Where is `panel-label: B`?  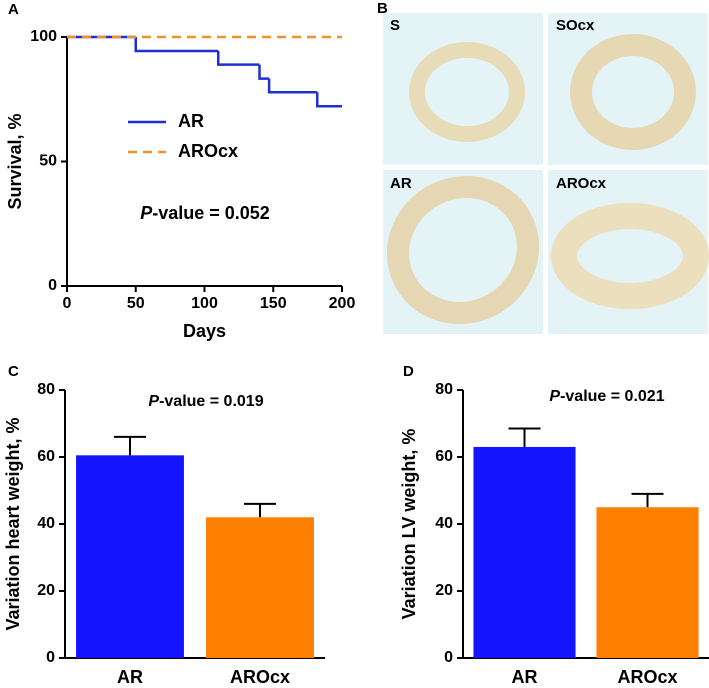
panel-label: B is located at coordinates (382, 8).